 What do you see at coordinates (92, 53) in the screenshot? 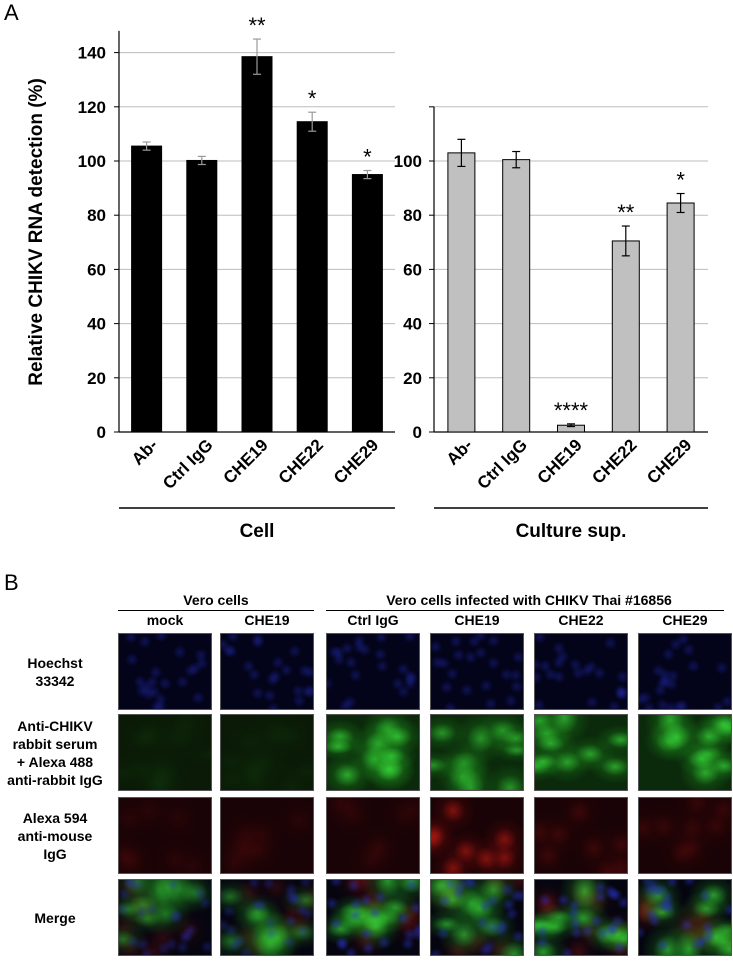
I see `y-tick-label: 140` at bounding box center [92, 53].